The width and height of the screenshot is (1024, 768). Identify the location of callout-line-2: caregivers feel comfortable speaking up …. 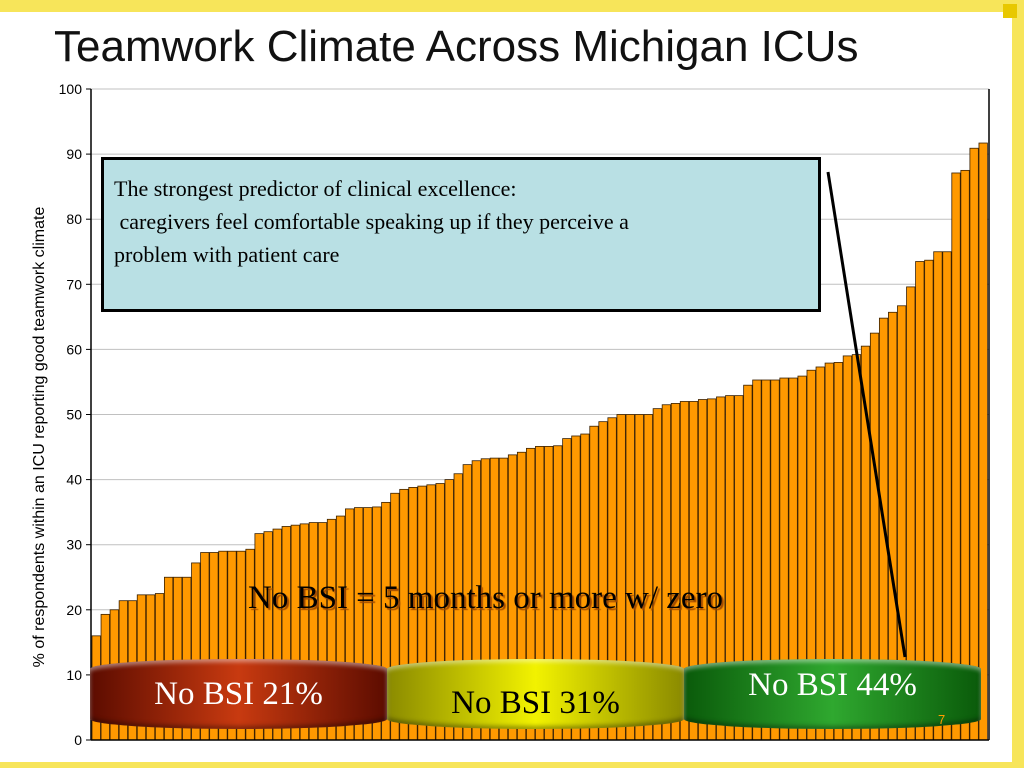
(371, 221).